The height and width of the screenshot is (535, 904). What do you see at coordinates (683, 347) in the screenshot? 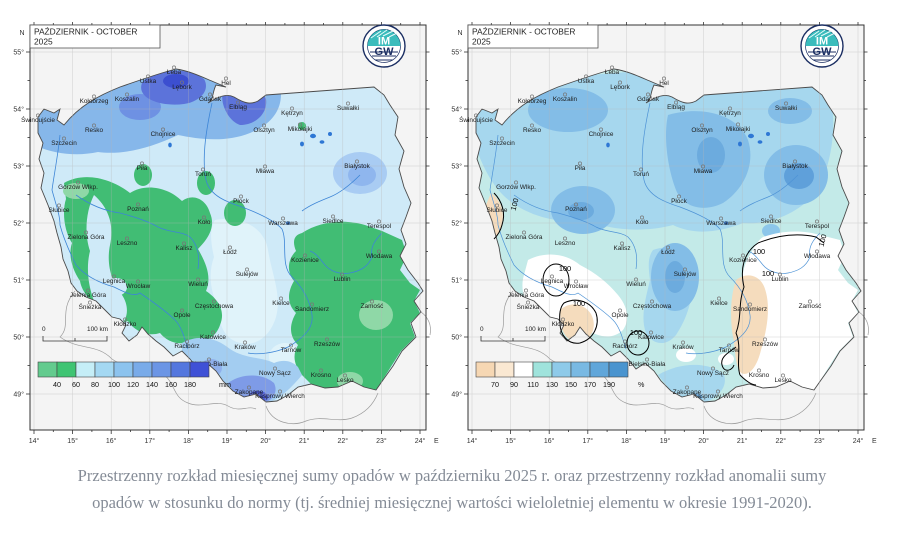
I see `city-label: Kraków` at bounding box center [683, 347].